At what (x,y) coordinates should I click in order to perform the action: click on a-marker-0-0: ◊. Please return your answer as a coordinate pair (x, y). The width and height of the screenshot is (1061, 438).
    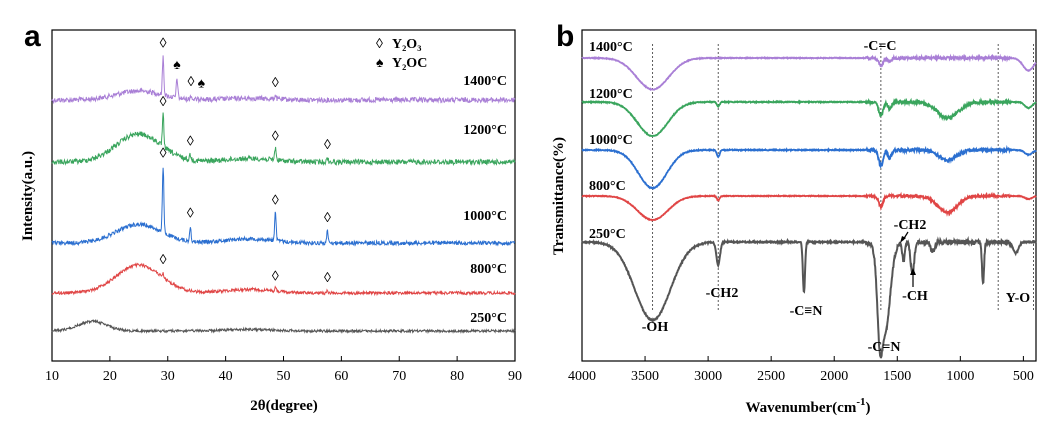
    Looking at the image, I should click on (163, 43).